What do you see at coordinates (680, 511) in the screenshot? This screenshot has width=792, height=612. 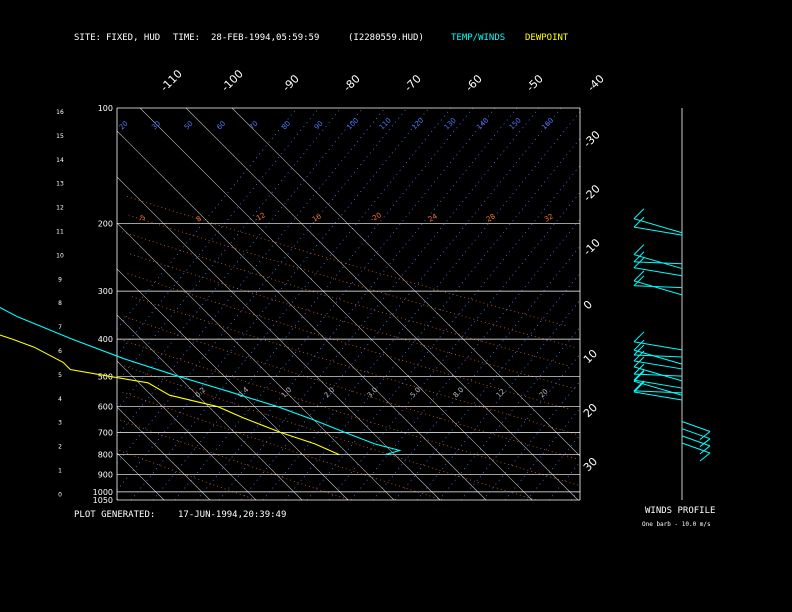 I see `winds-profile-label: WINDS PROFILE` at bounding box center [680, 511].